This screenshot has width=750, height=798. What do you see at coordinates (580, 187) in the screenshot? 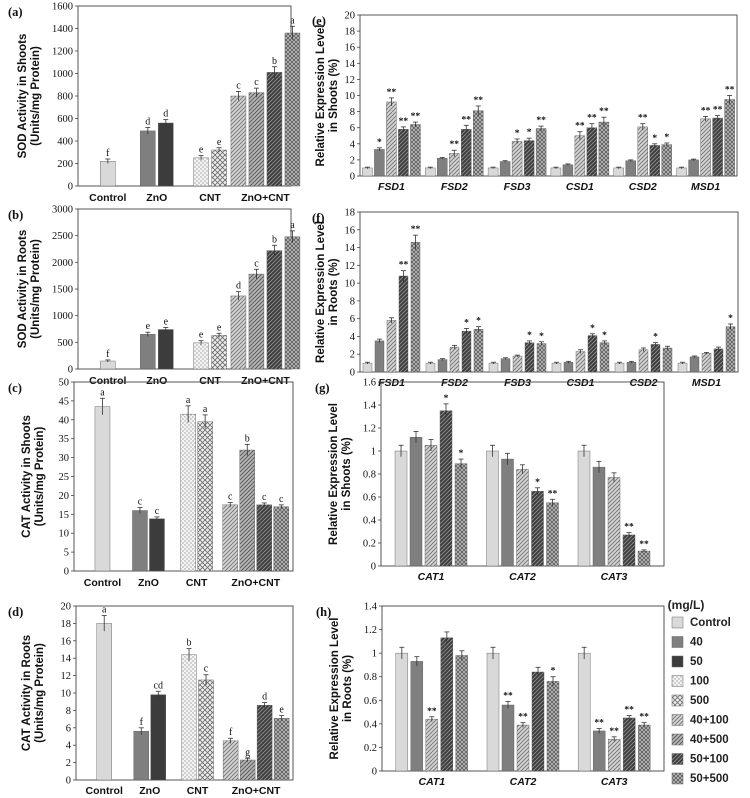
I see `category-label: CSD1` at bounding box center [580, 187].